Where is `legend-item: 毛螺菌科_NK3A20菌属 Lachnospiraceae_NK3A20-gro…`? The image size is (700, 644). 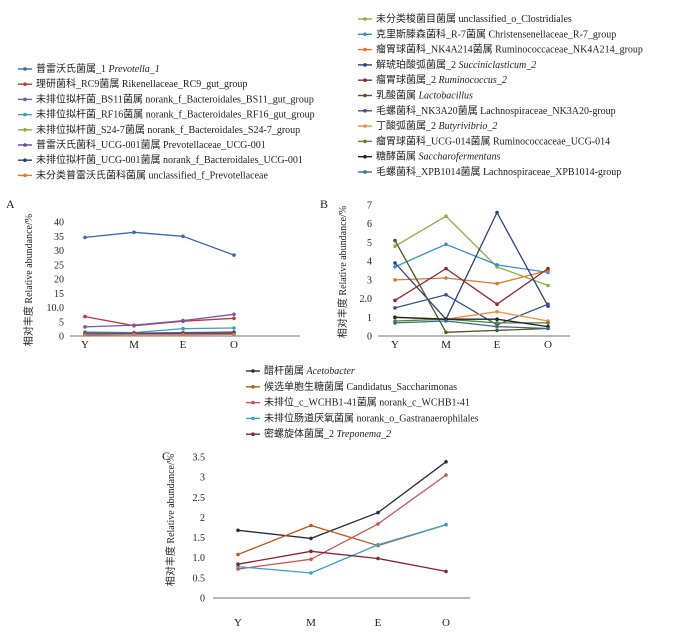
legend-item: 毛螺菌科_NK3A20菌属 Lachnospiraceae_NK3A20-gro… is located at coordinates (487, 110).